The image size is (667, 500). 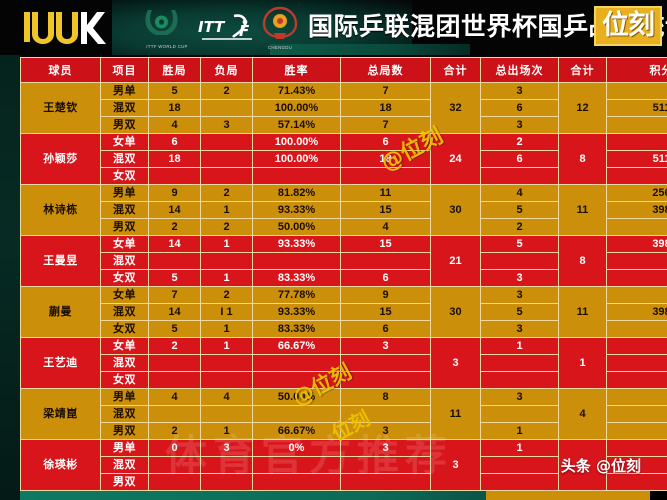 I want to click on appear-sum-cell: 11, so click(x=582, y=312).